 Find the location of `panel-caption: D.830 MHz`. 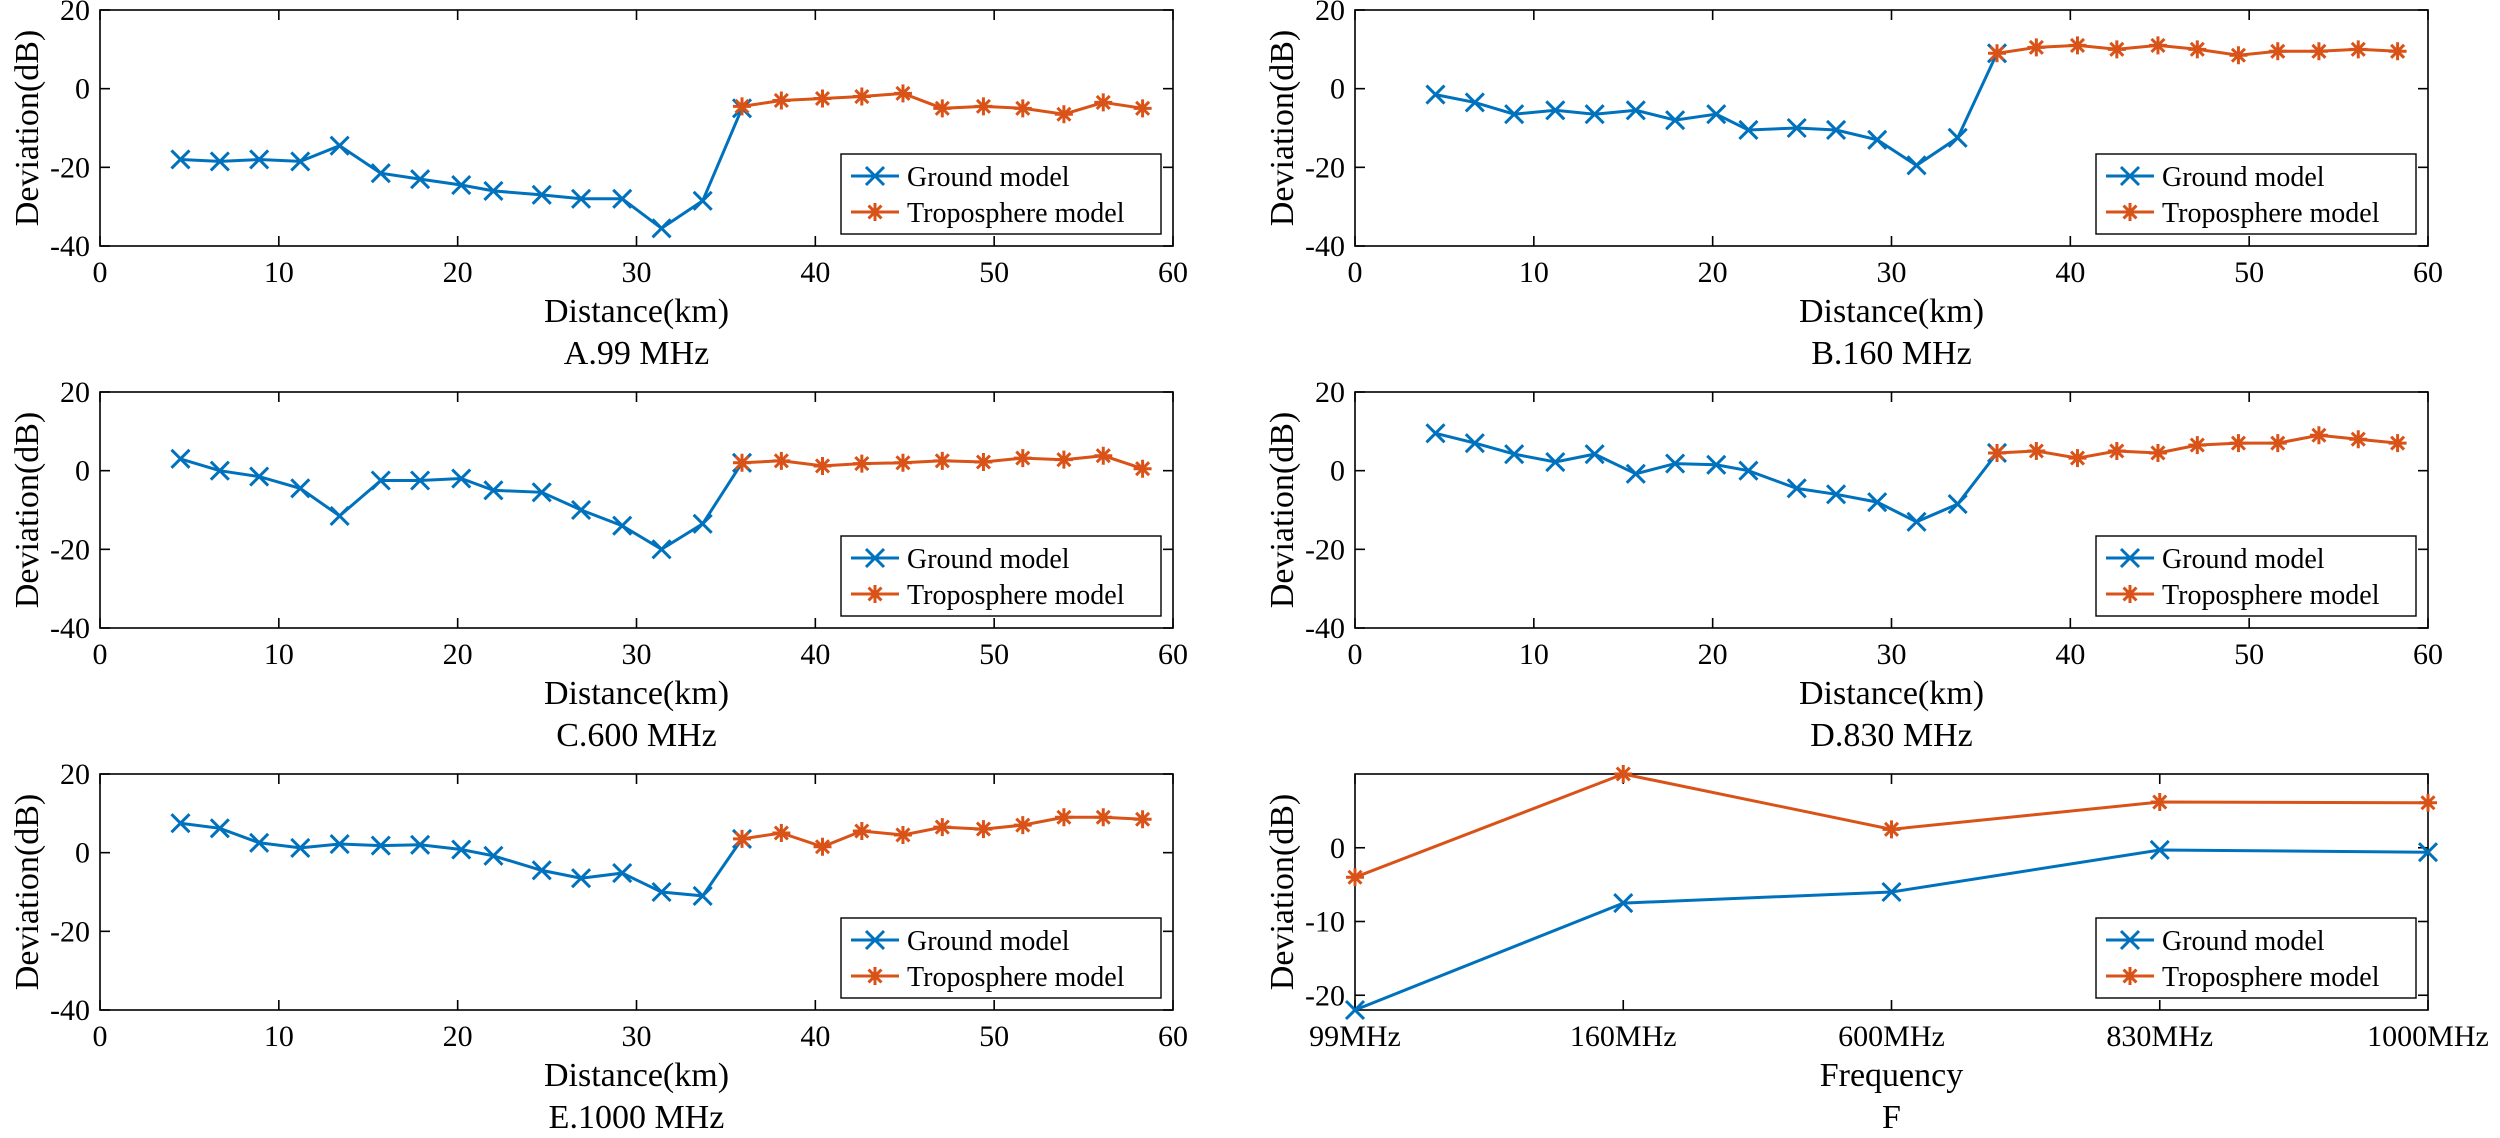

panel-caption: D.830 MHz is located at coordinates (1891, 735).